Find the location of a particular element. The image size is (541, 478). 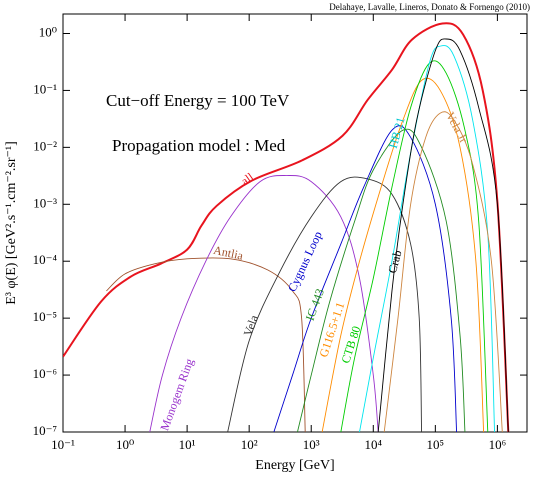

y-tick-label: 10⁻⁵ is located at coordinates (45, 316).